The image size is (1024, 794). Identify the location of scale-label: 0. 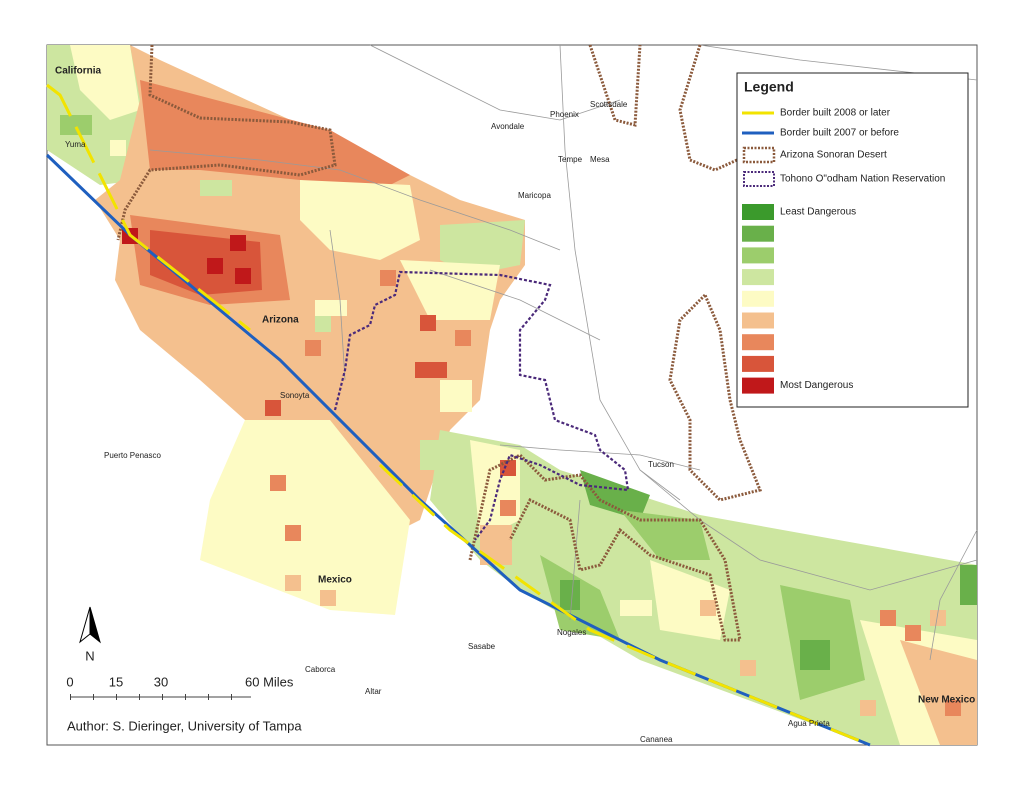
(69, 681).